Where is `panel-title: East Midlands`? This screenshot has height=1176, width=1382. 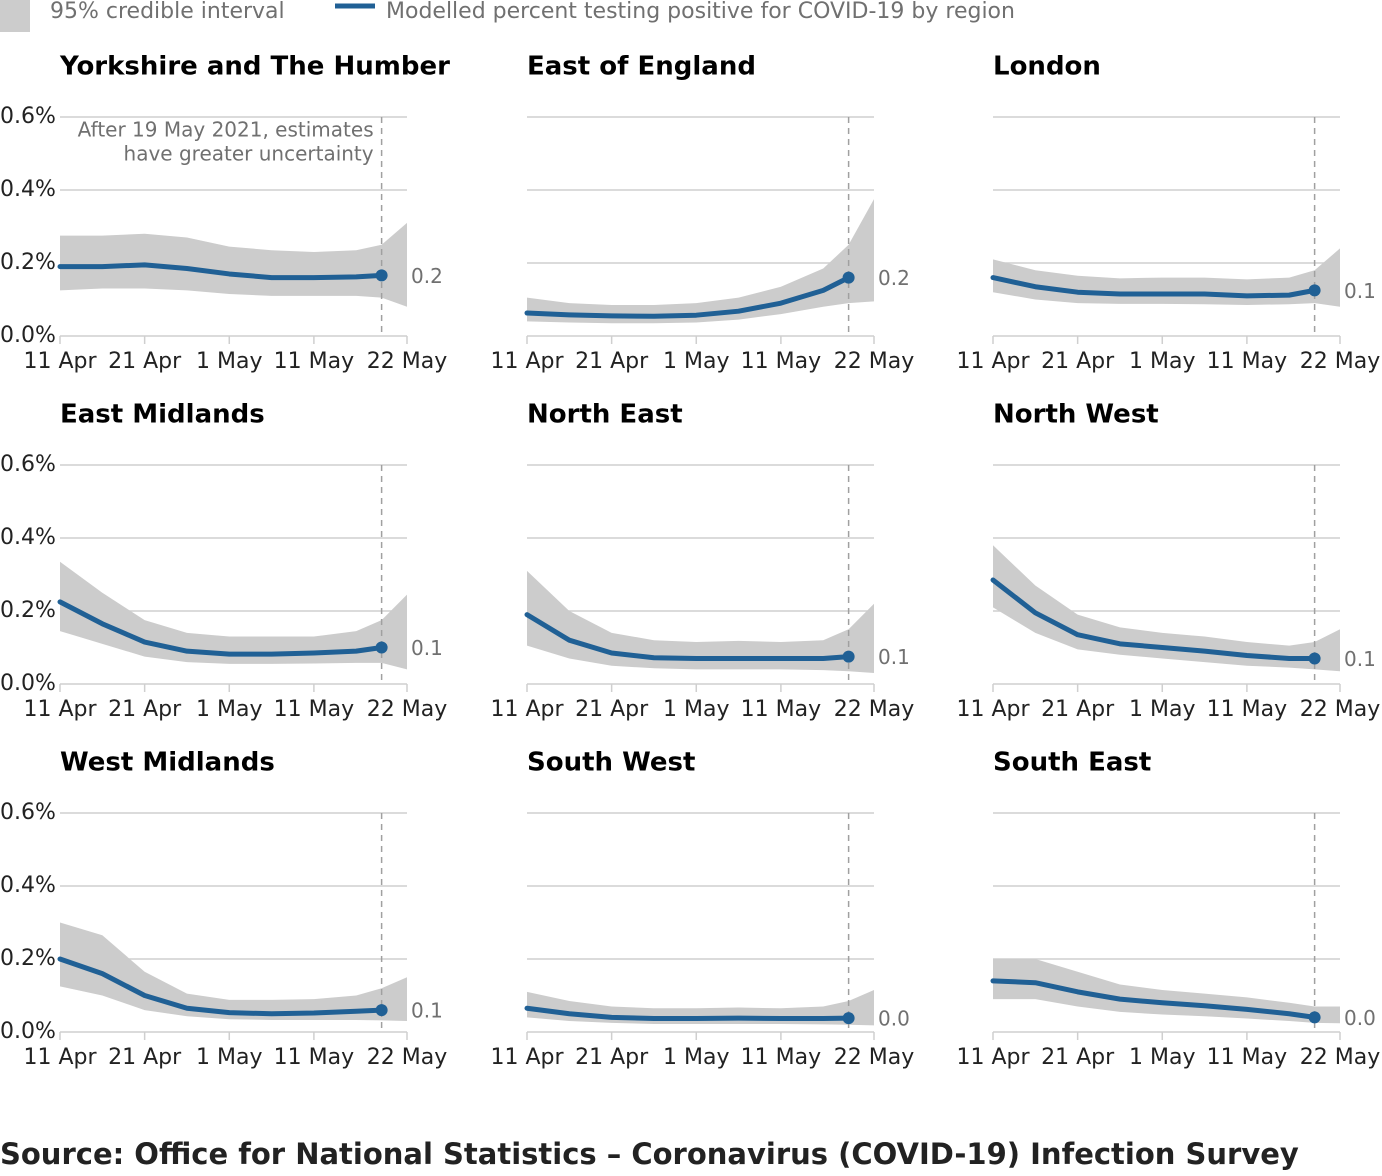
panel-title: East Midlands is located at coordinates (162, 415).